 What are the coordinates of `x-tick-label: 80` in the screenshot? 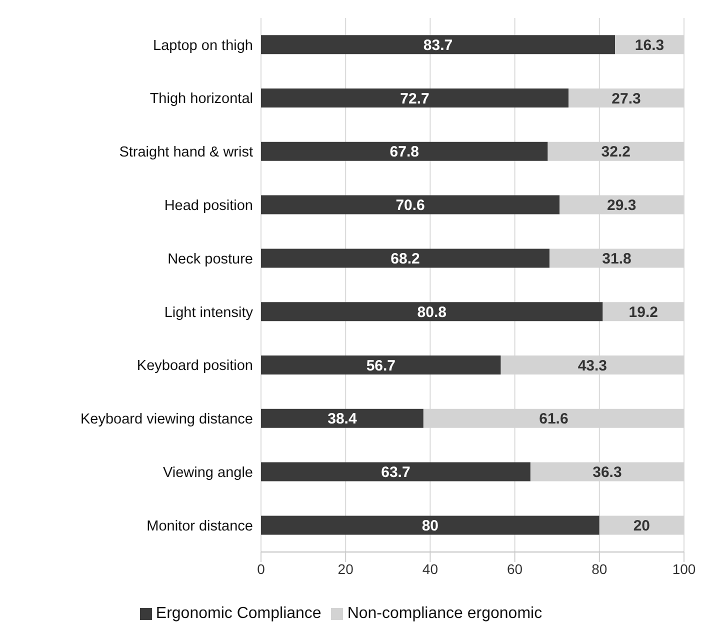 It's located at (600, 568).